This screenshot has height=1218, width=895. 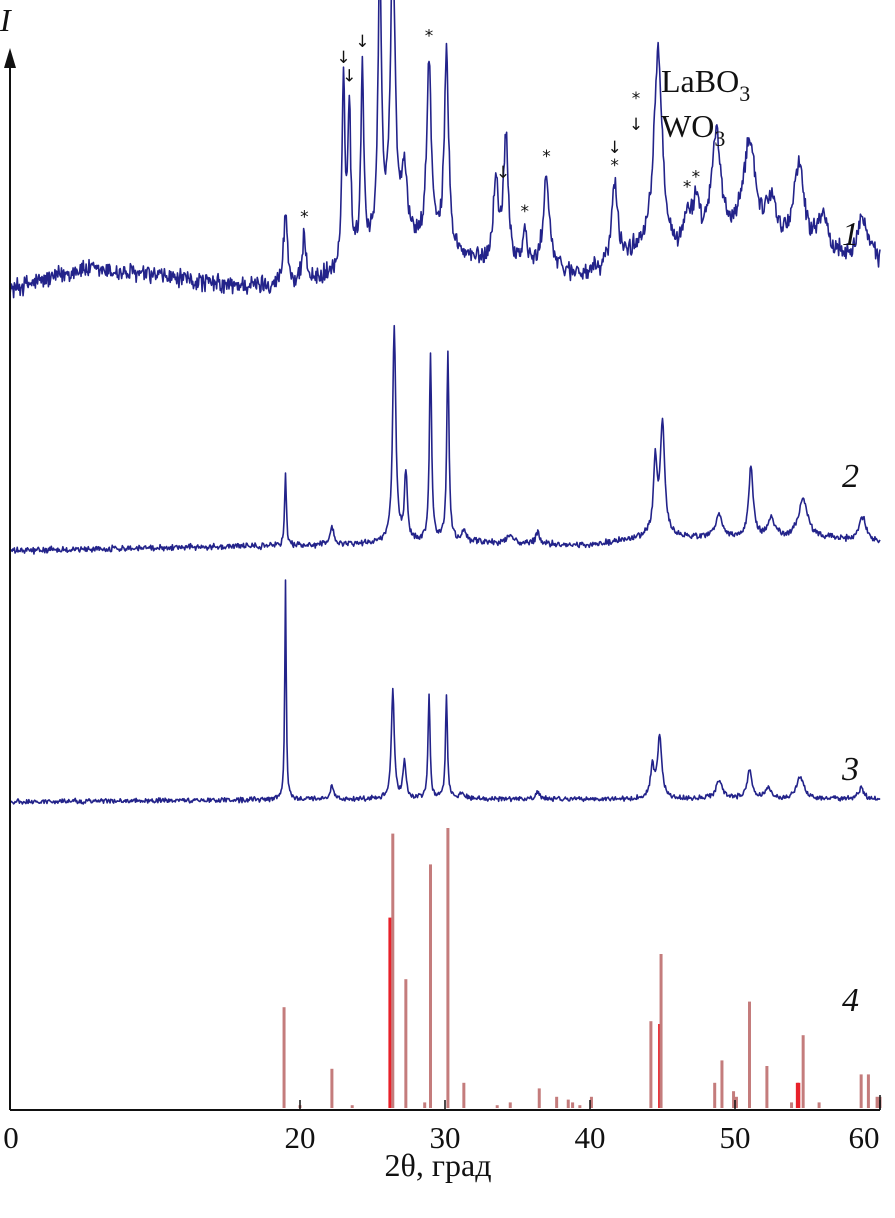 What do you see at coordinates (500, 127) in the screenshot?
I see `peak-markers: *↓↓↓**↓***↓**` at bounding box center [500, 127].